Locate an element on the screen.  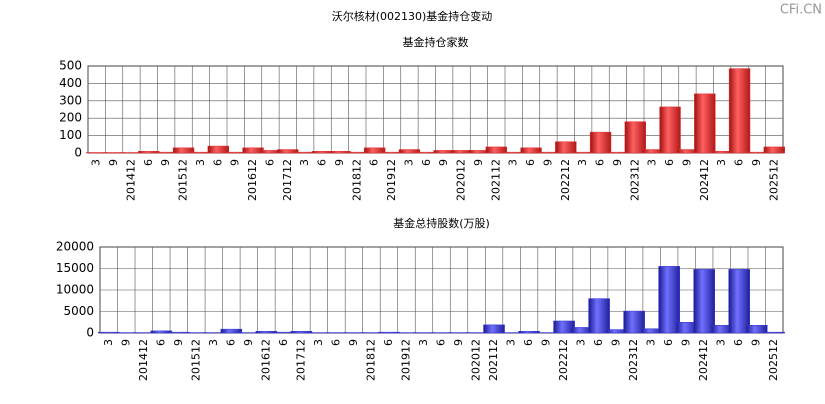
y-tick-label: 500 is located at coordinates (70, 66).